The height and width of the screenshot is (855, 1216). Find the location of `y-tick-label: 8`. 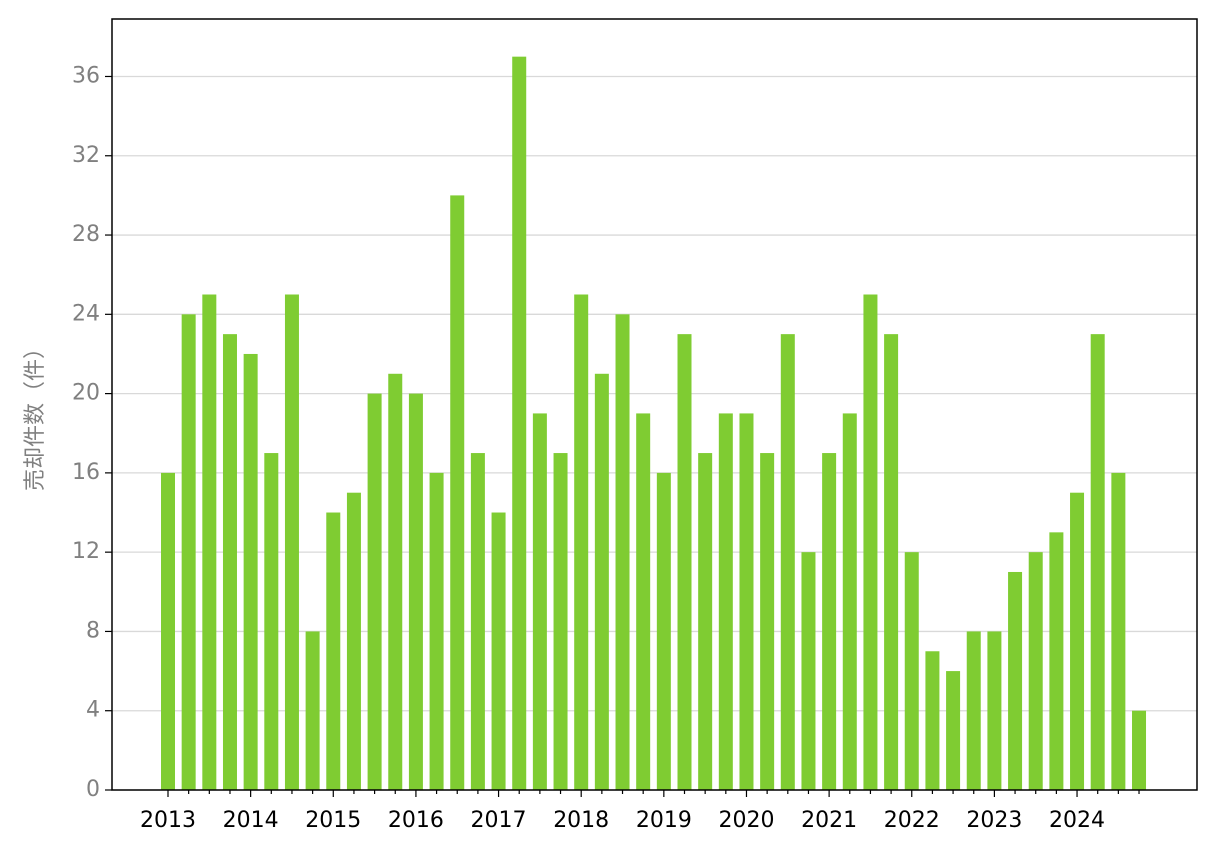

y-tick-label: 8 is located at coordinates (93, 630).